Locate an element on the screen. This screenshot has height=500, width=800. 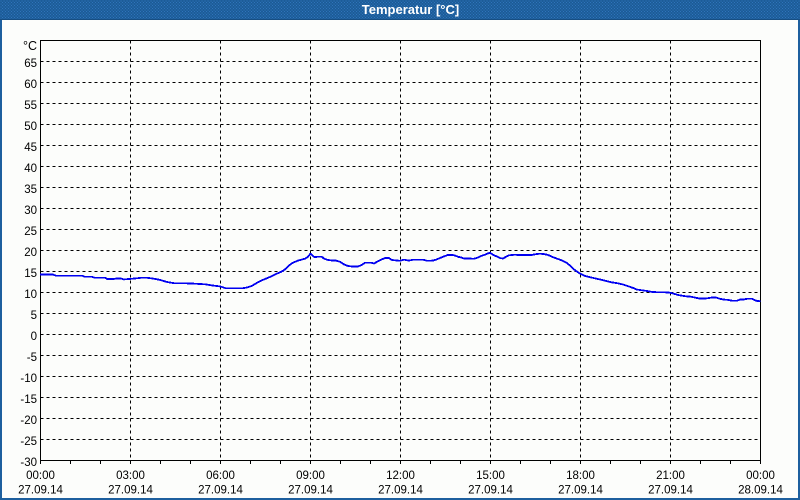
svg-text: 40 is located at coordinates (30, 169).